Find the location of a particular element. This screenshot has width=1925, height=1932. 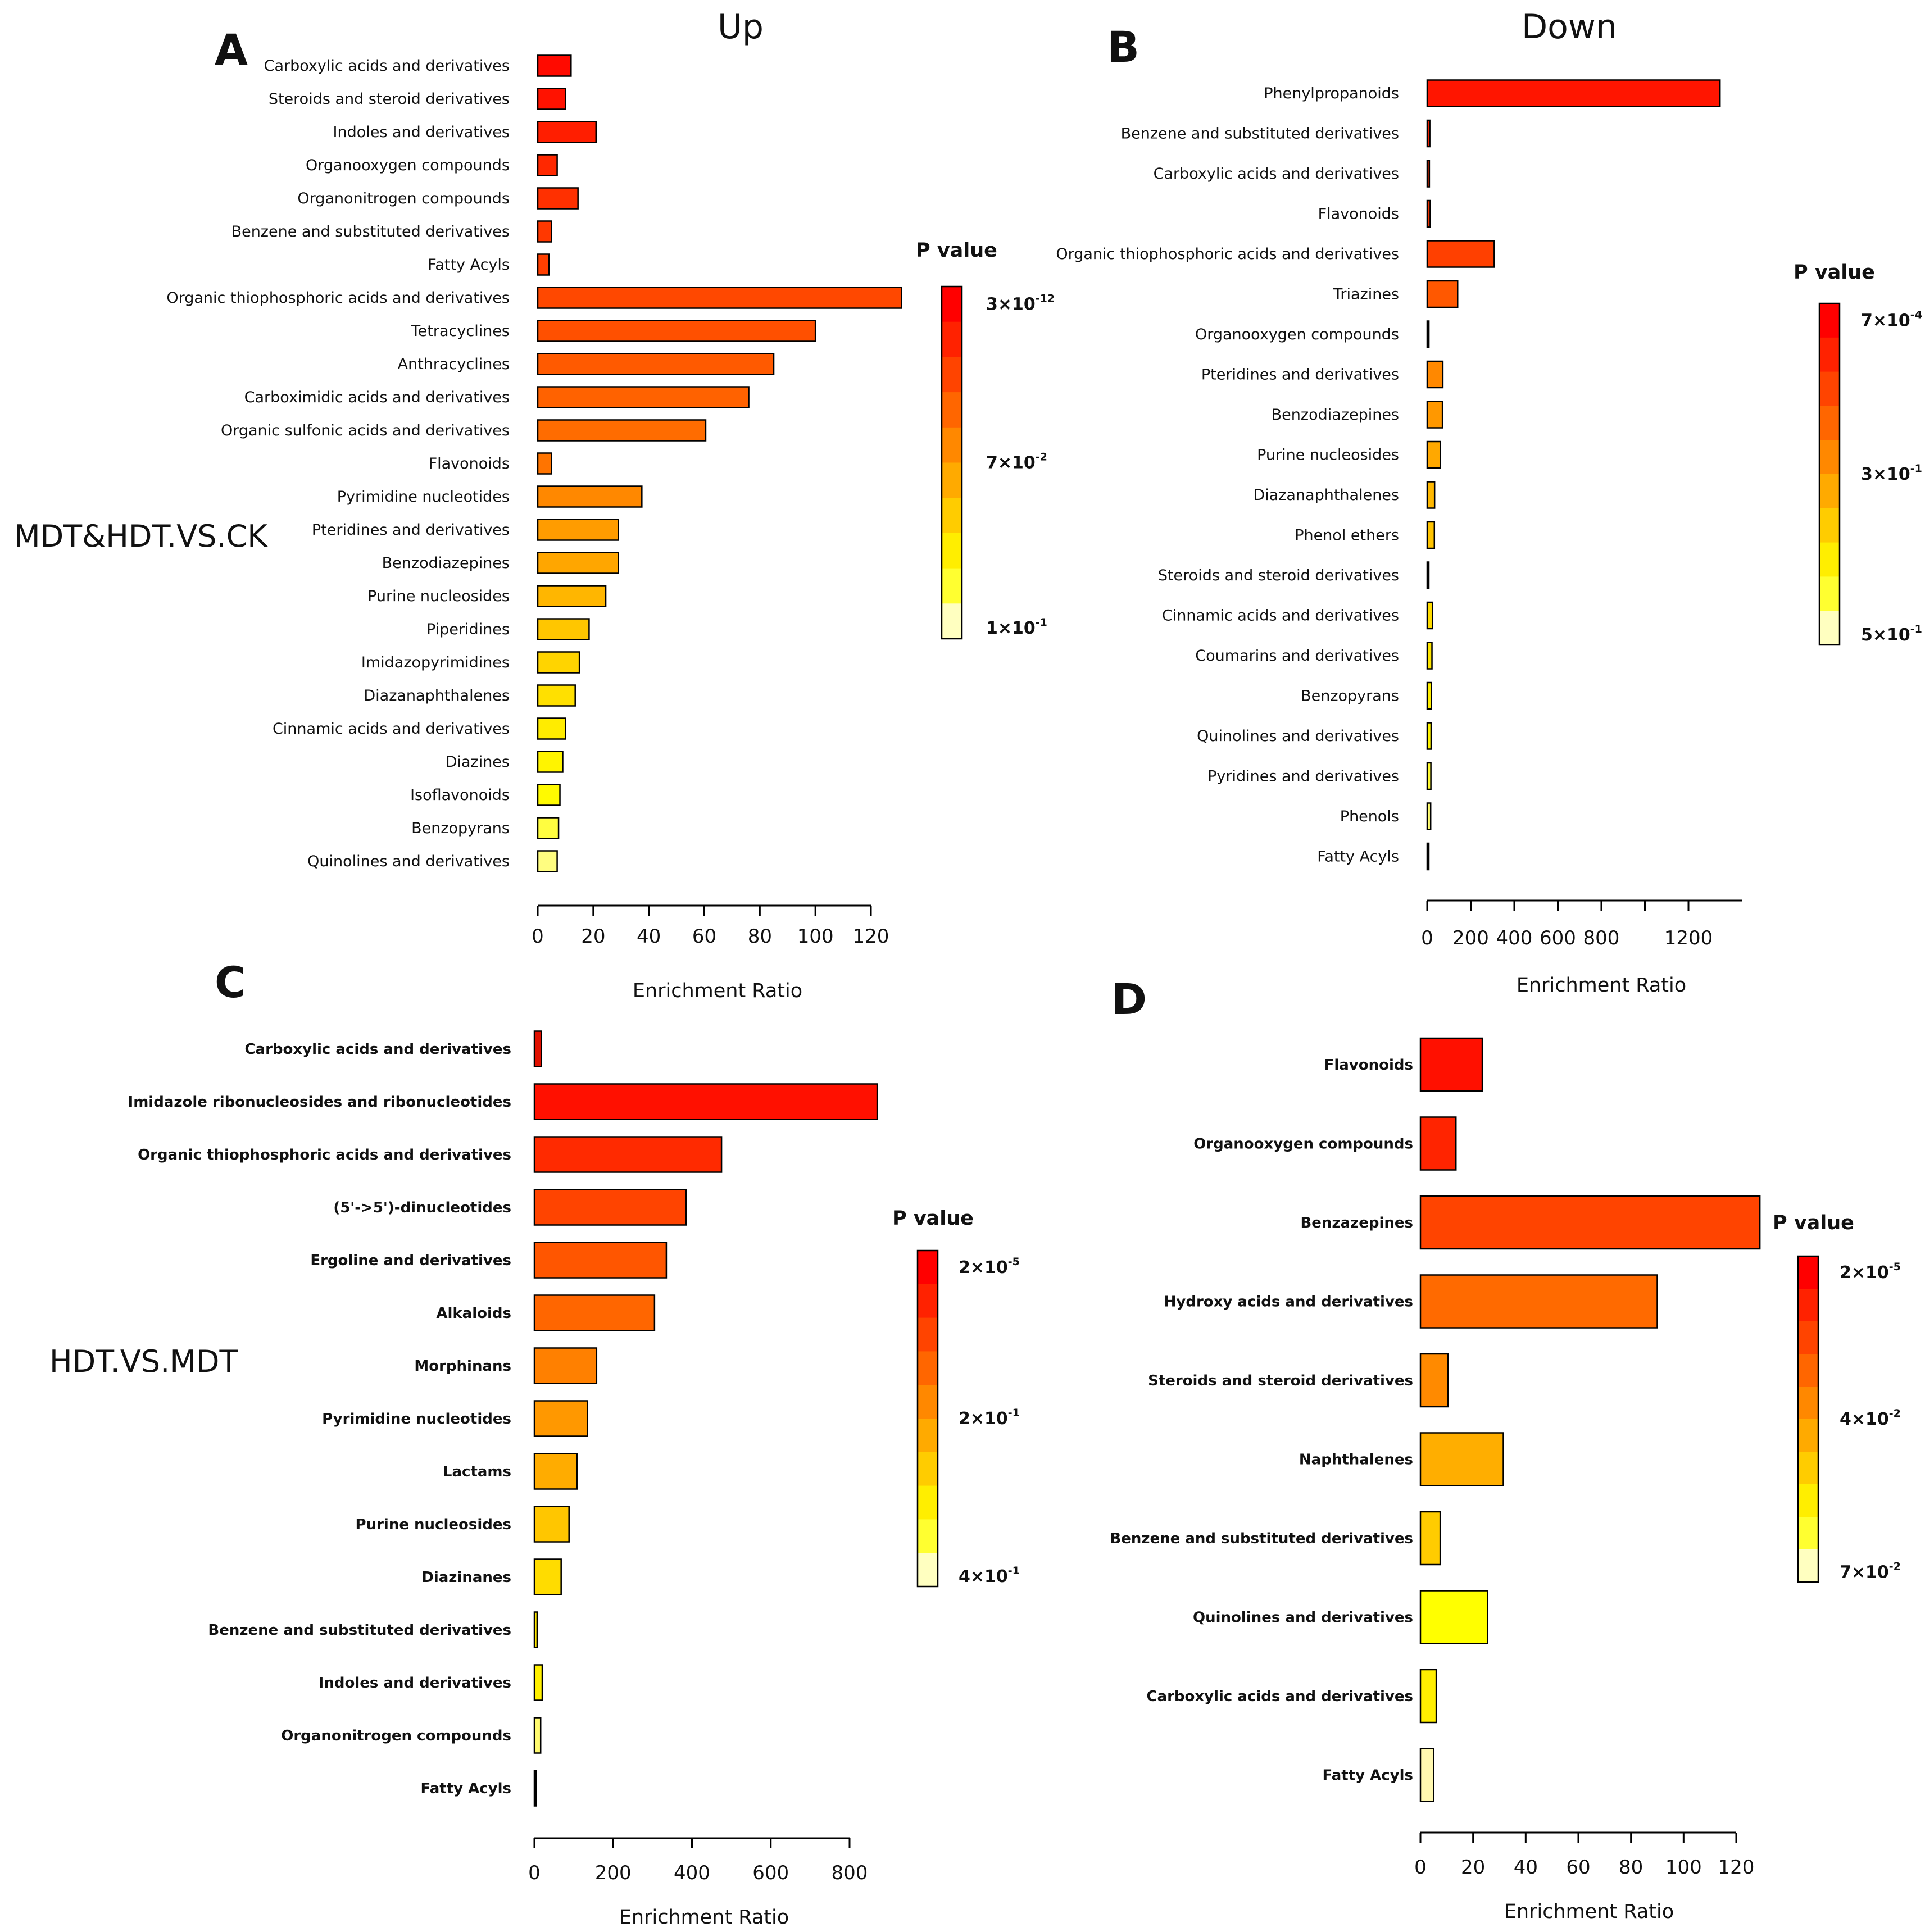

bar-phenols is located at coordinates (1429, 816).